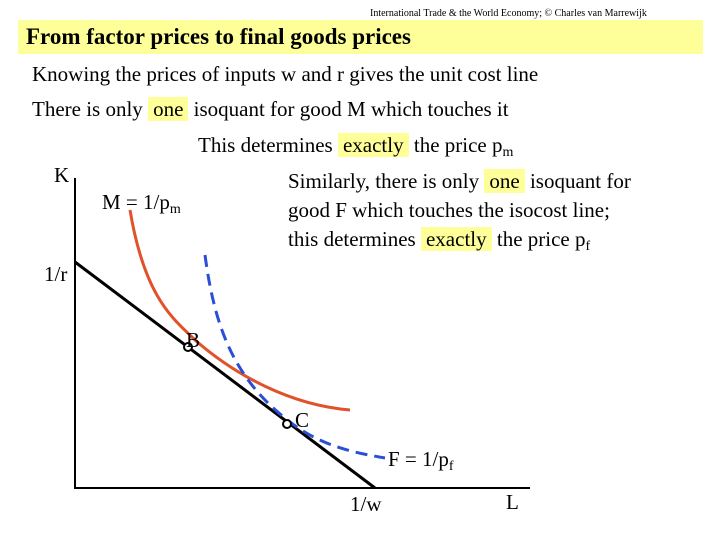 The height and width of the screenshot is (540, 720). What do you see at coordinates (265, 145) in the screenshot?
I see `text-line-3-pre: This determines` at bounding box center [265, 145].